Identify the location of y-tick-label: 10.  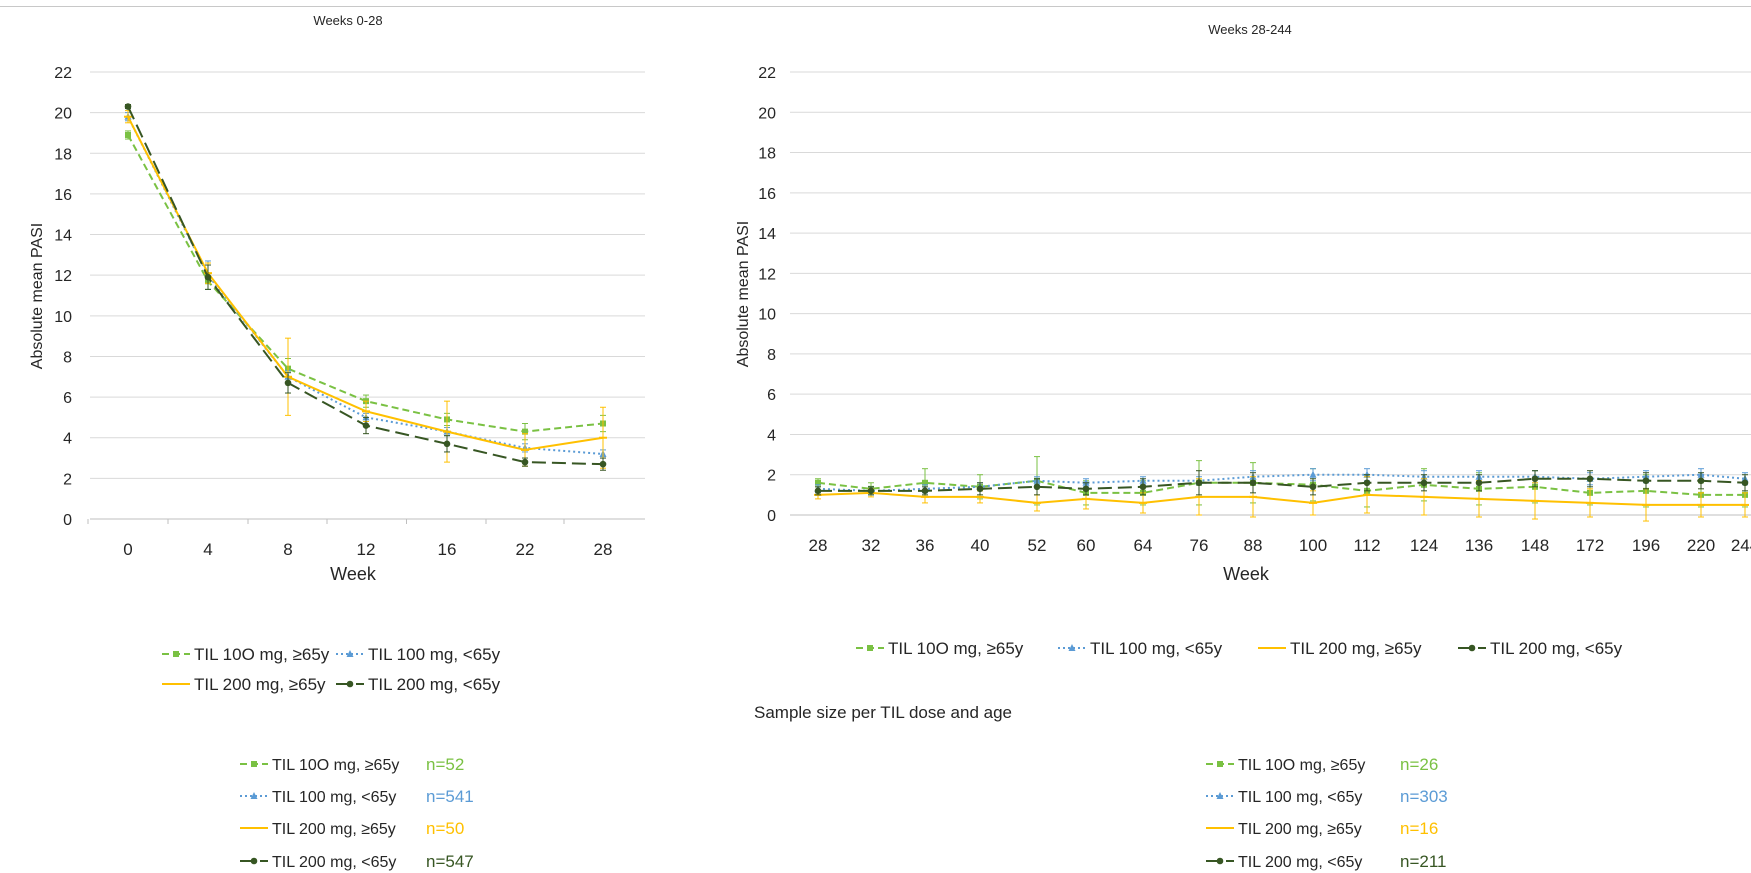
(767, 315).